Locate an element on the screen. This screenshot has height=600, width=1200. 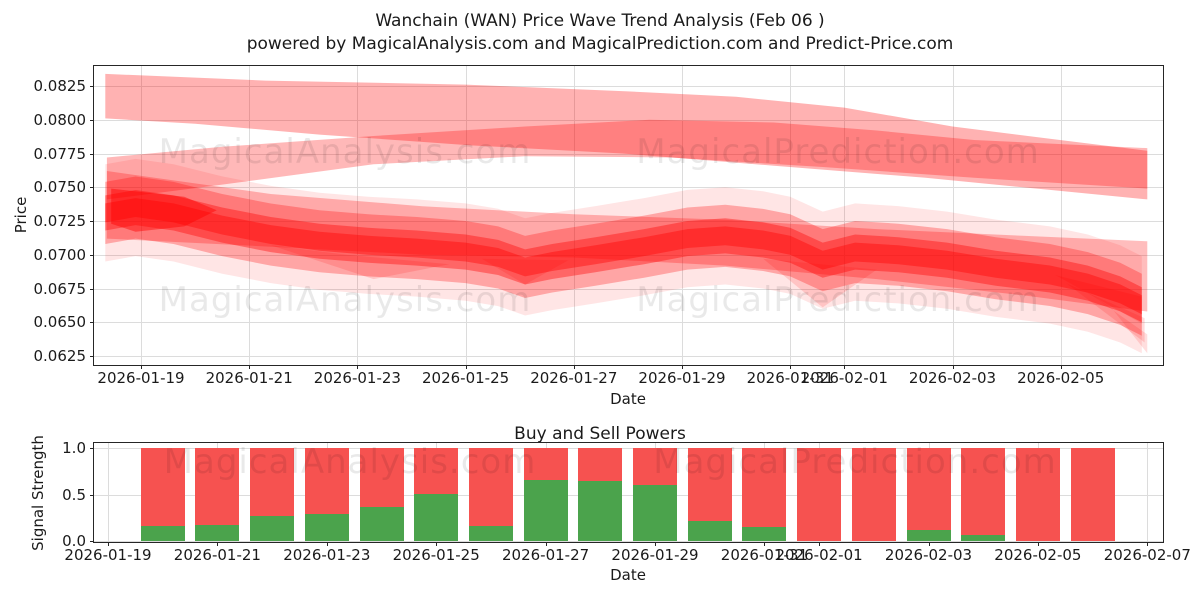
early-dip-wisp is located at coordinates (360, 262).